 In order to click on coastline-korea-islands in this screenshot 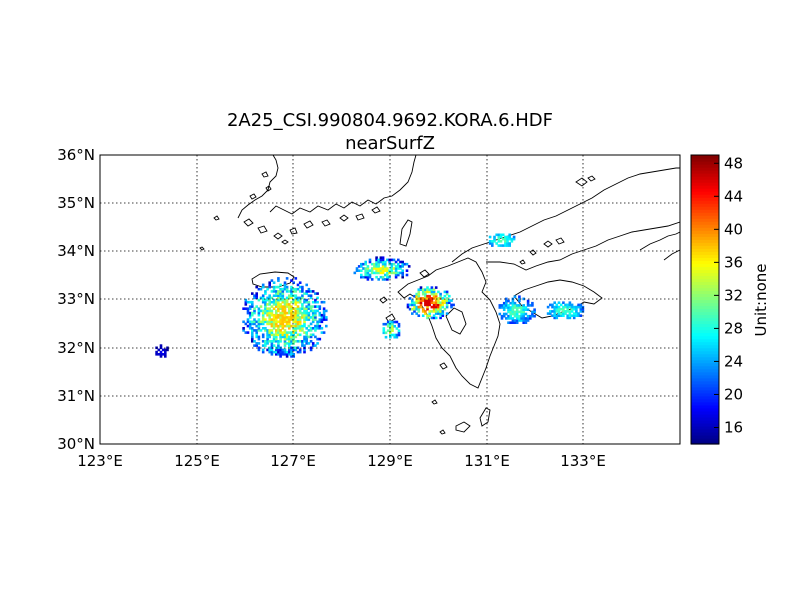, I will do `click(290, 211)`.